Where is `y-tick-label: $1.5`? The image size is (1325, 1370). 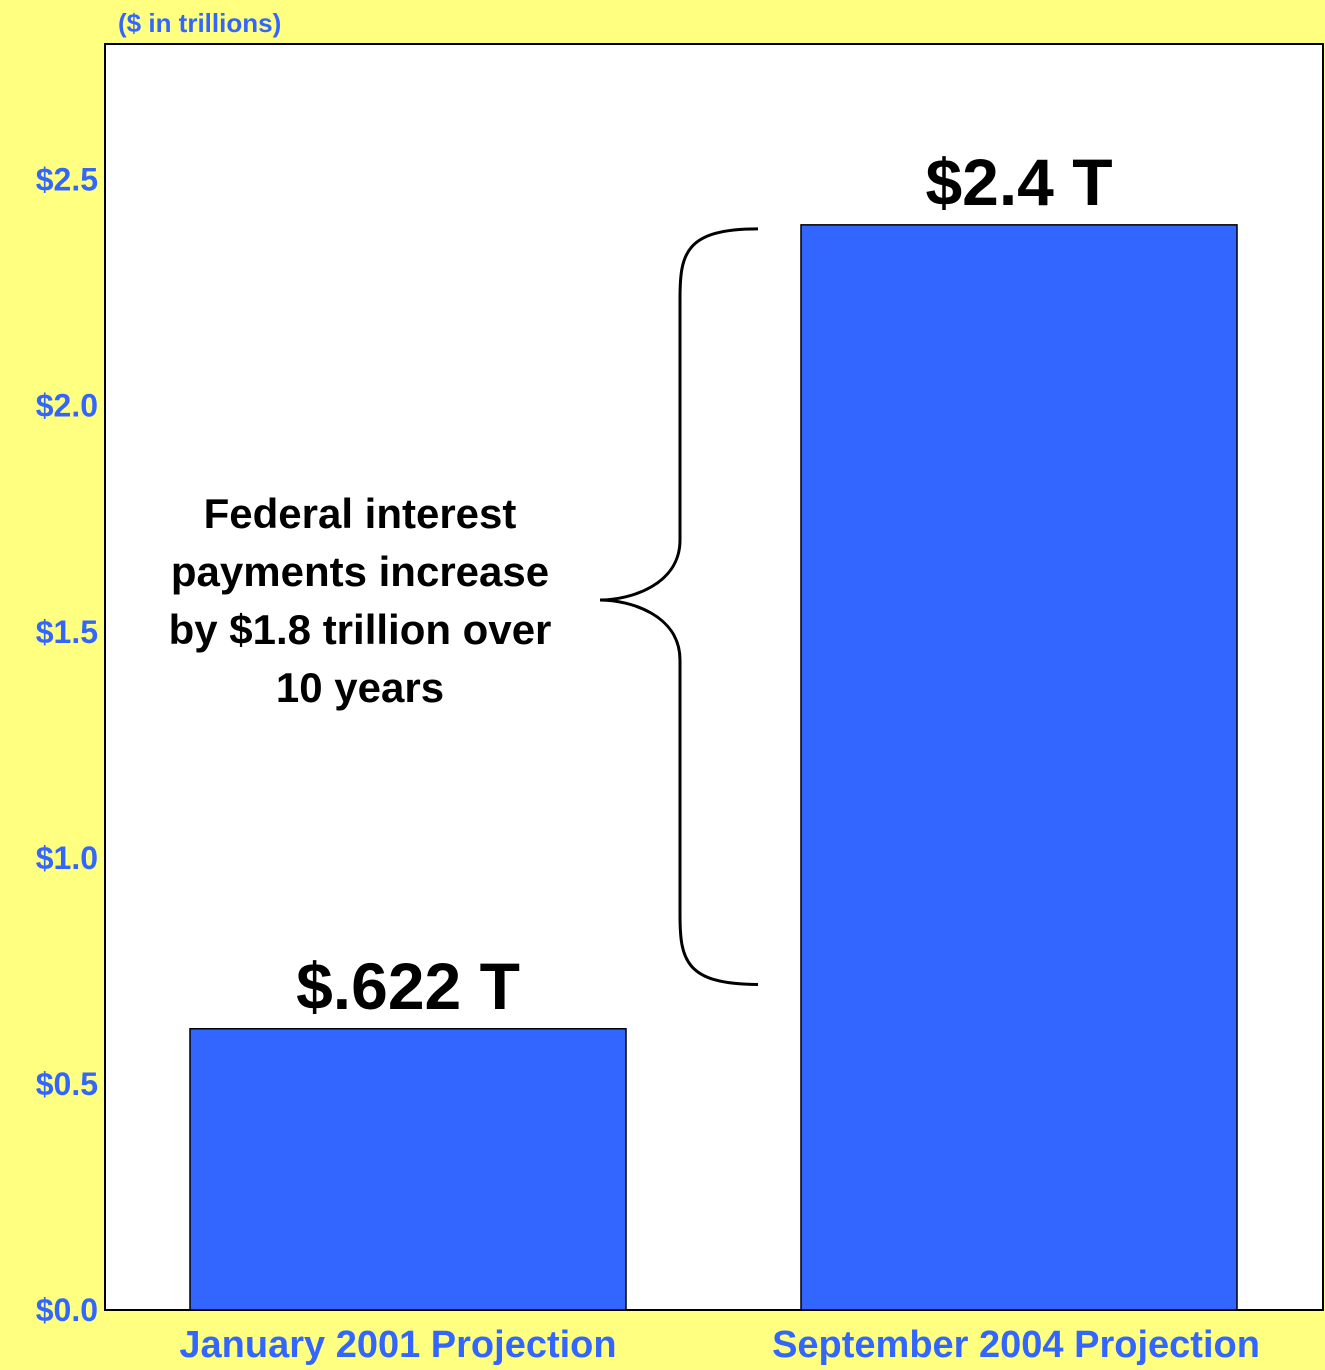
y-tick-label: $1.5 is located at coordinates (67, 632).